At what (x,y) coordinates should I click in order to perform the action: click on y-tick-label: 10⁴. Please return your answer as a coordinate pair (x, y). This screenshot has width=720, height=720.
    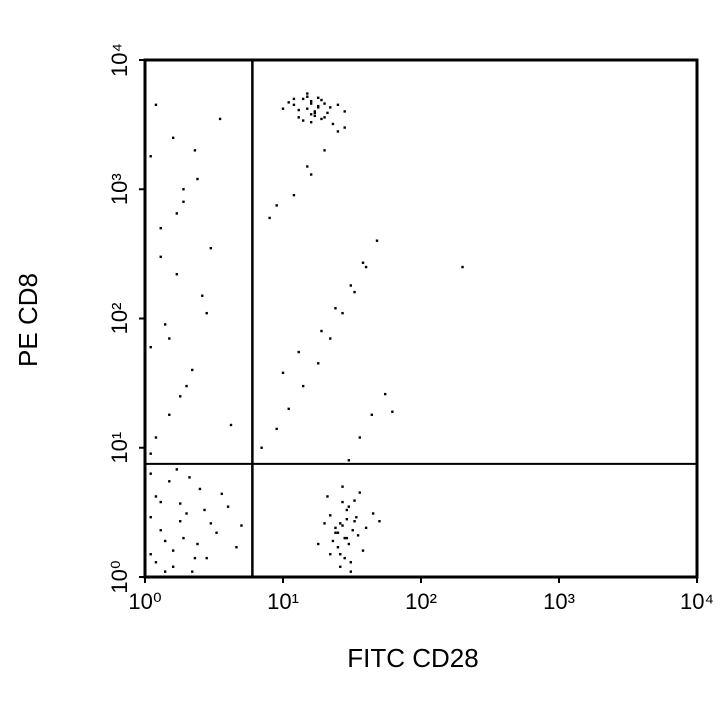
    Looking at the image, I should click on (119, 60).